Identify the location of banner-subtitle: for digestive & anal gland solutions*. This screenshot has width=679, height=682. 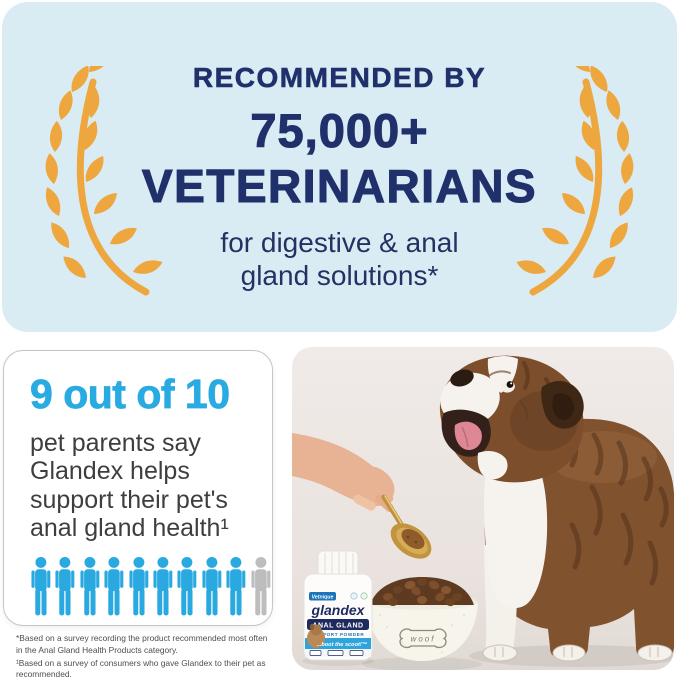
(339, 260).